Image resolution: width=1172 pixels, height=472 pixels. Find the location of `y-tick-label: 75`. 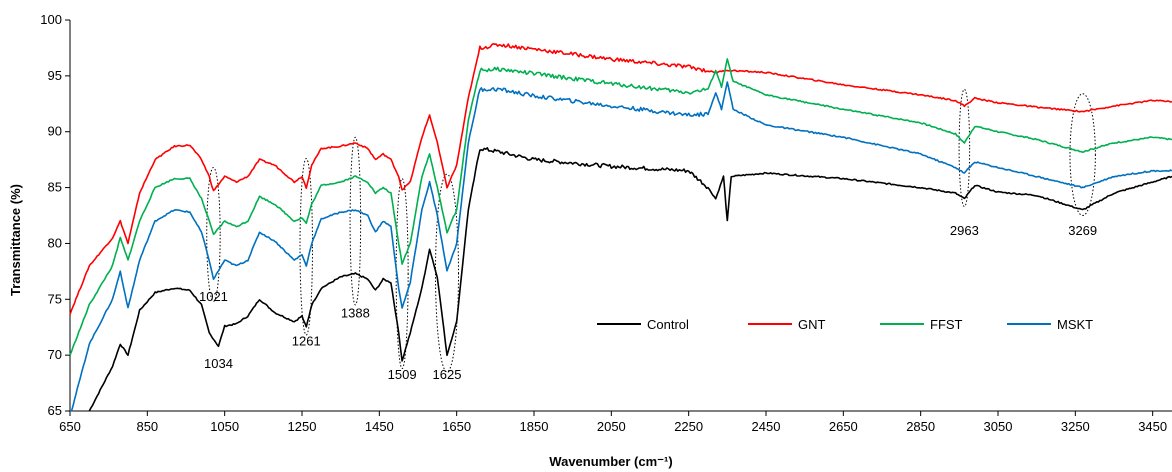

y-tick-label: 75 is located at coordinates (55, 298).